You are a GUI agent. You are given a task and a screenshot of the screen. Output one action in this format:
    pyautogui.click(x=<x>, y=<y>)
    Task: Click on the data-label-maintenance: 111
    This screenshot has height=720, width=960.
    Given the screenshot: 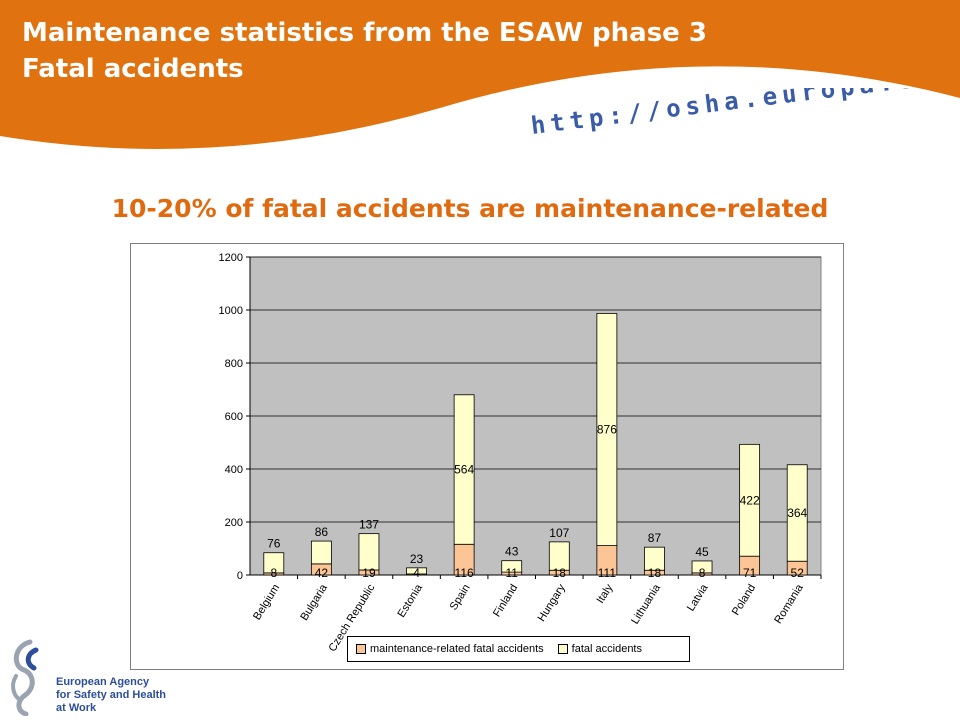 What is the action you would take?
    pyautogui.click(x=607, y=573)
    